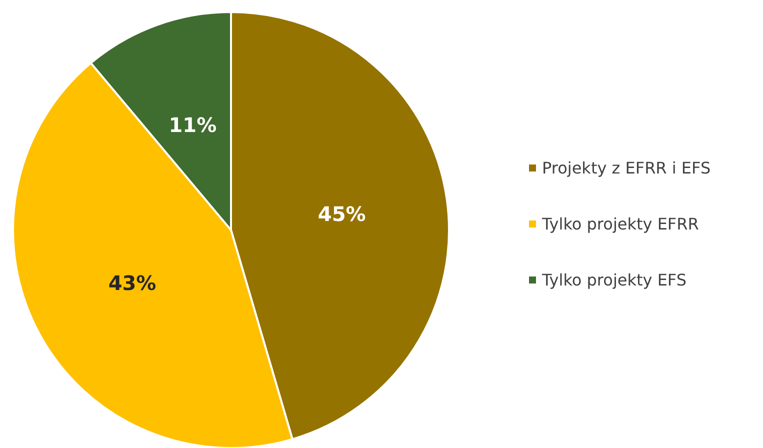  What do you see at coordinates (192, 124) in the screenshot?
I see `data-label: 11%` at bounding box center [192, 124].